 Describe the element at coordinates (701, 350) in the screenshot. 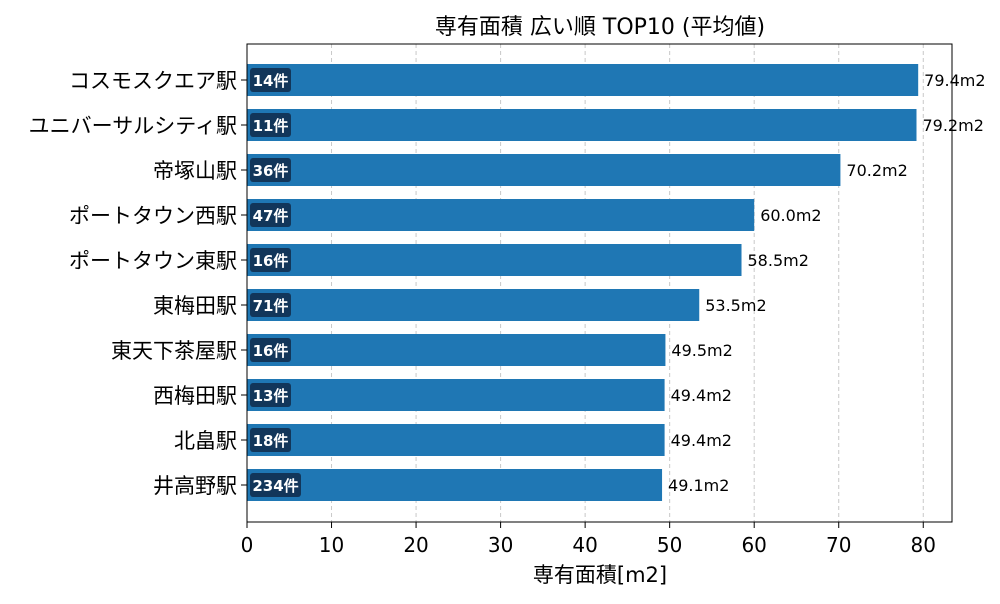

I see `value-label: 49.5m2` at that location.